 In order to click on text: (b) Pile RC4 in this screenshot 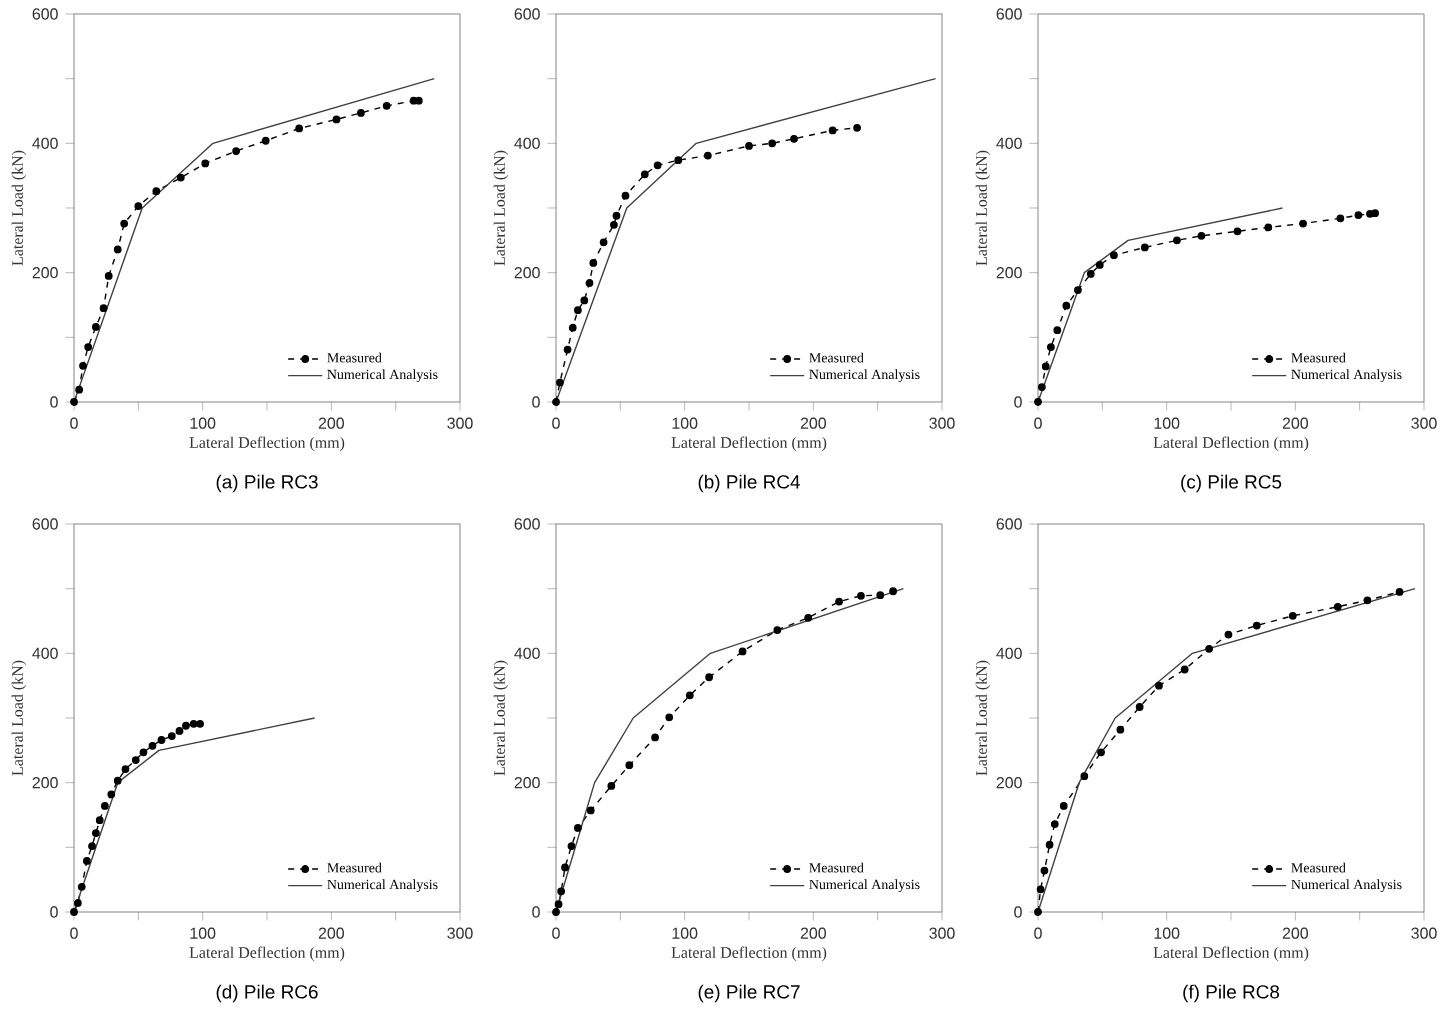, I will do `click(749, 483)`.